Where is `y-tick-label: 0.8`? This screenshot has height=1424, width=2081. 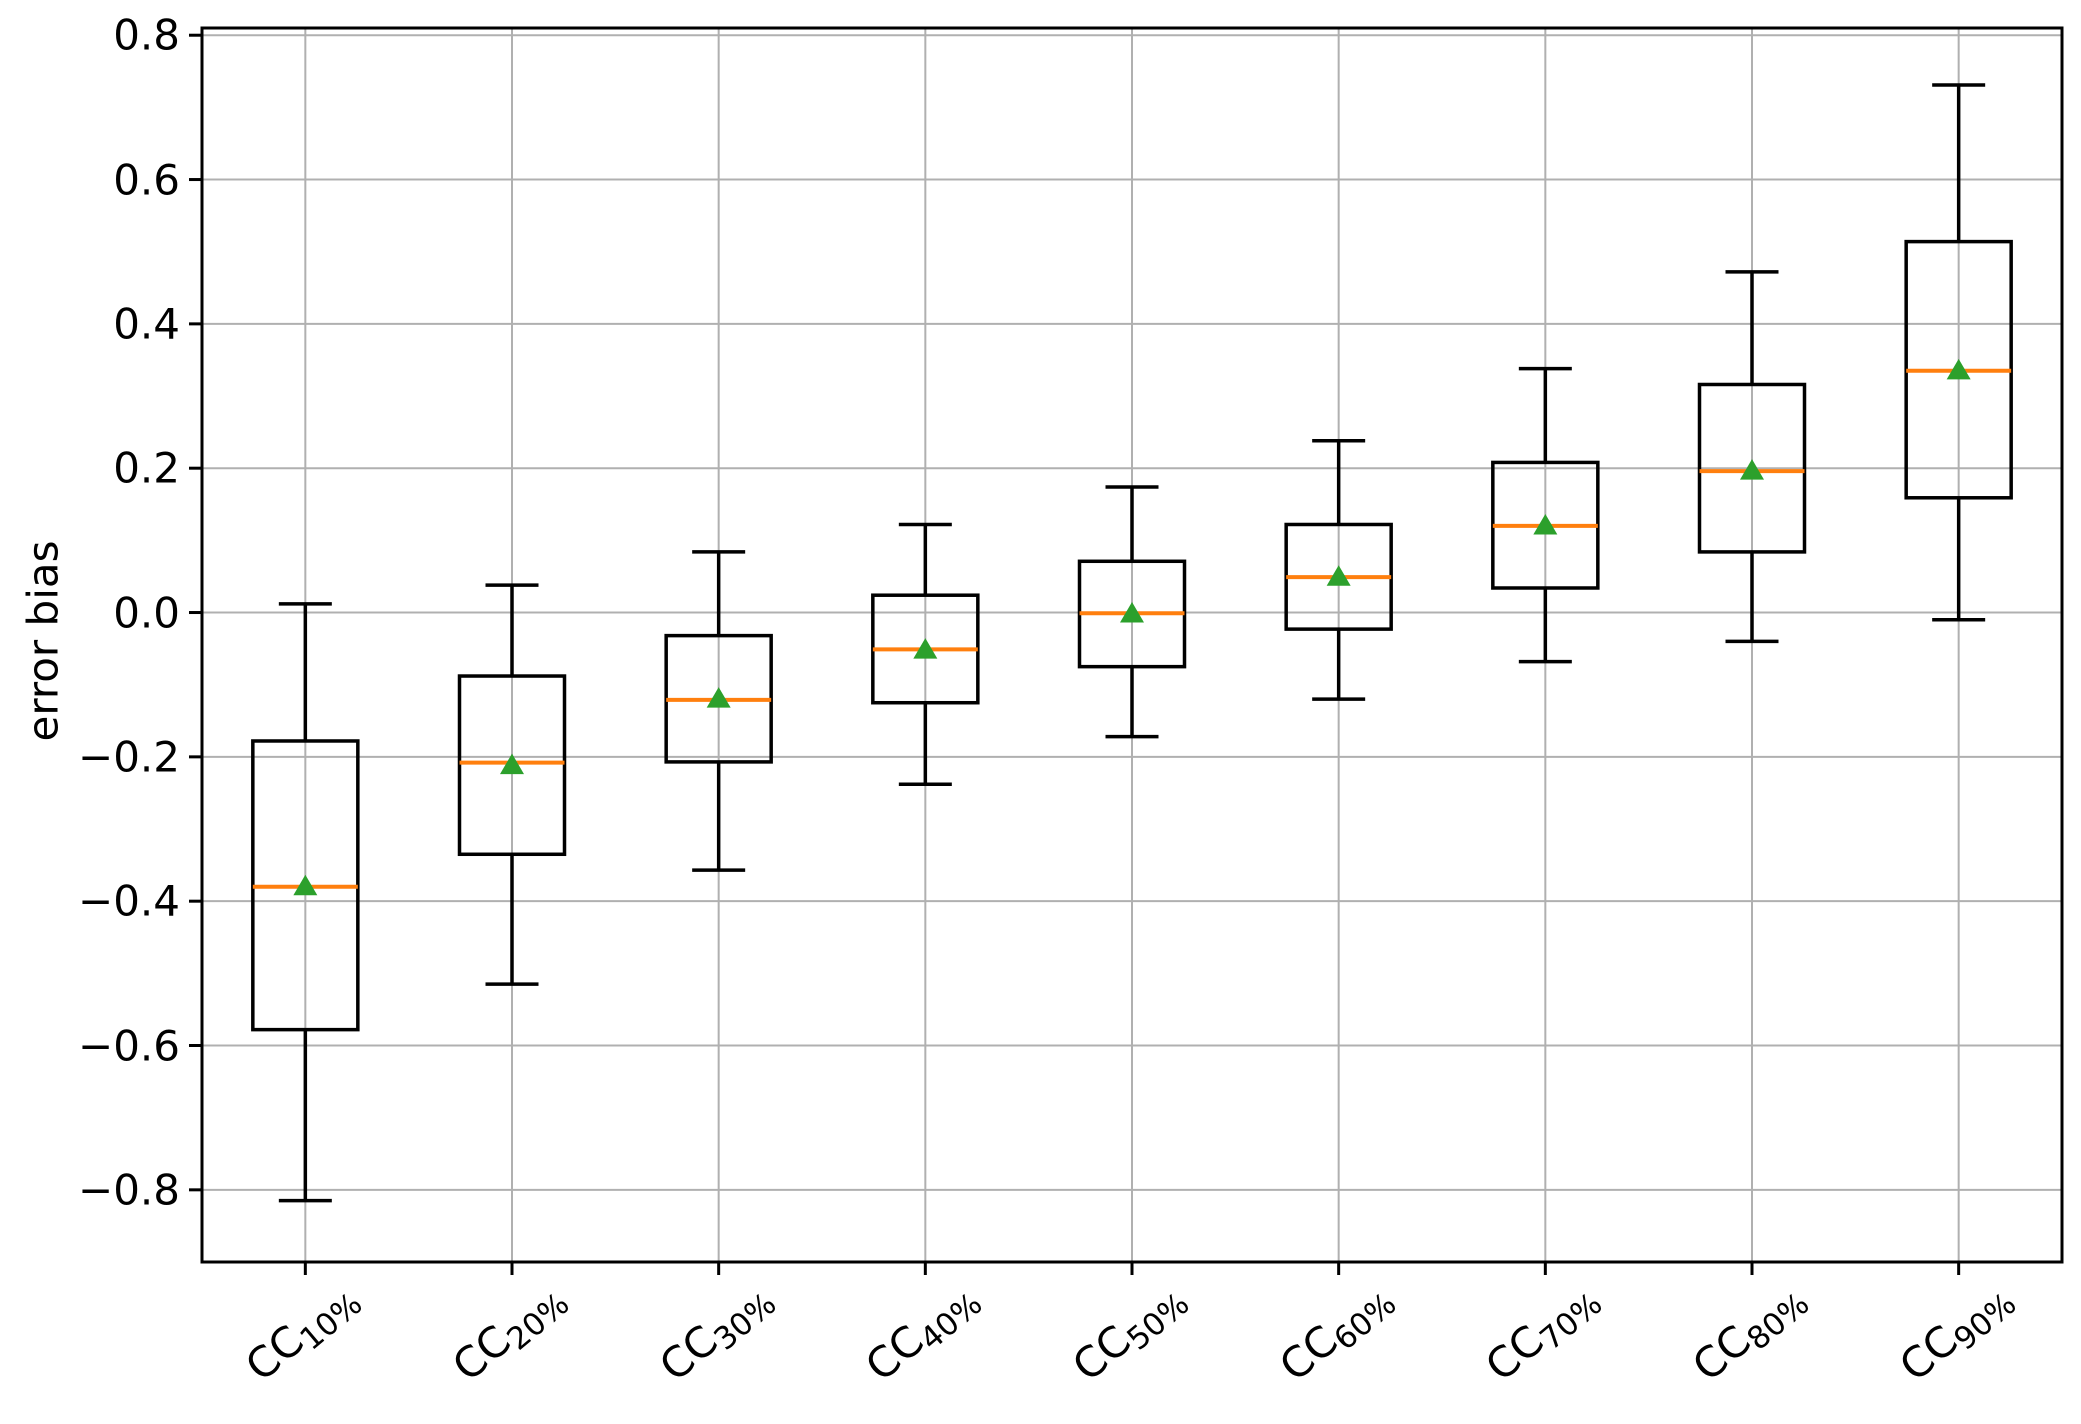 y-tick-label: 0.8 is located at coordinates (146, 35).